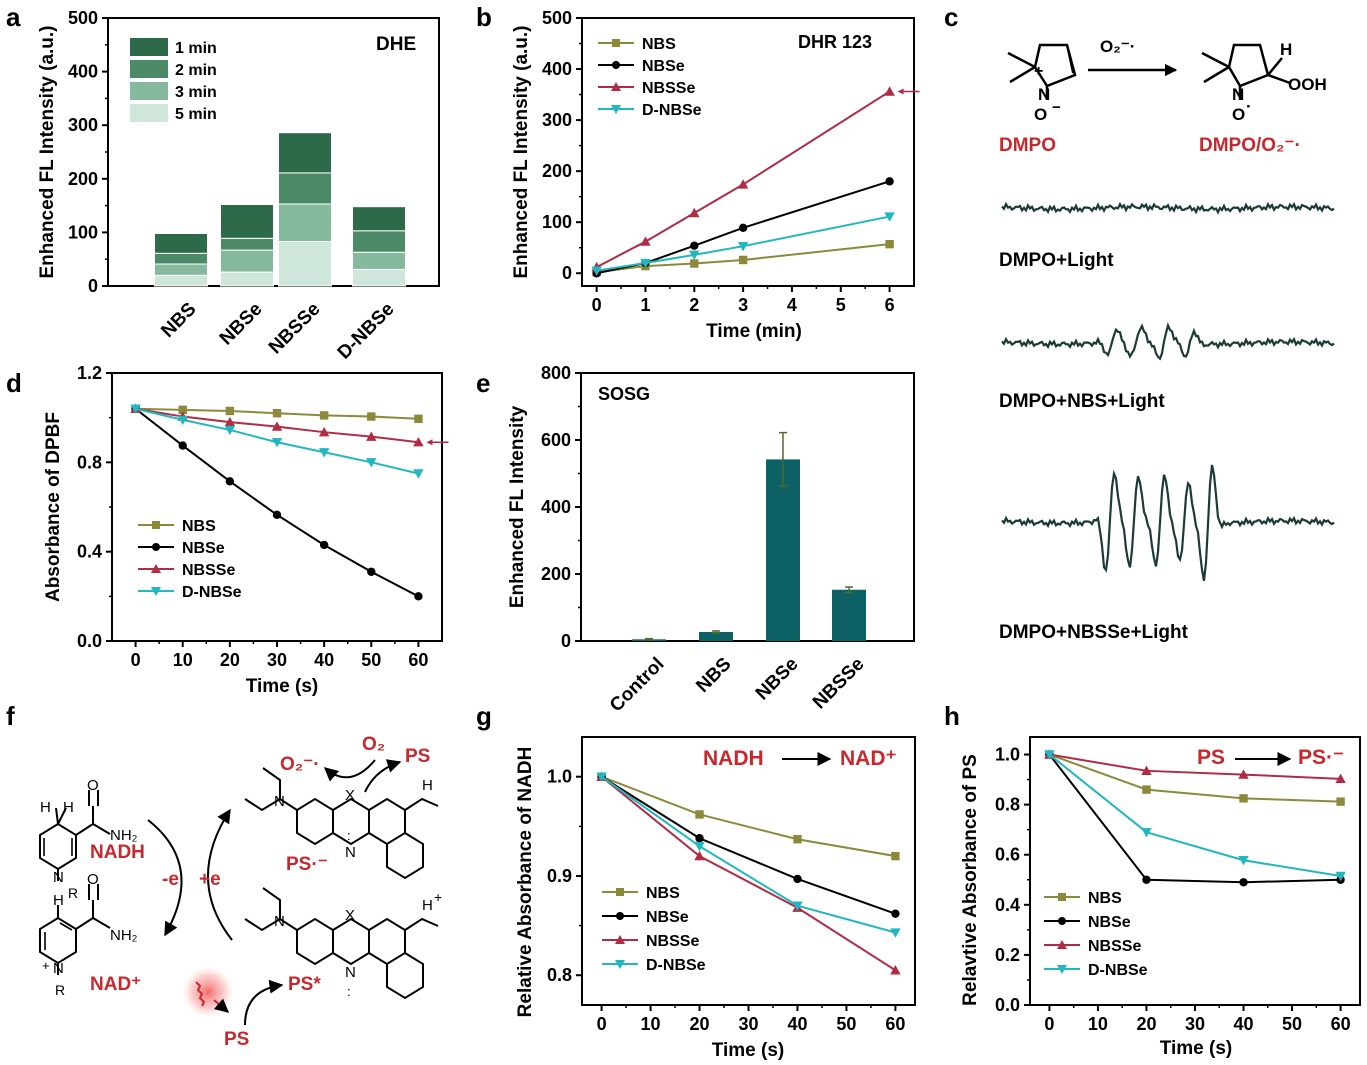  I want to click on chart-annotation: SOSG, so click(624, 394).